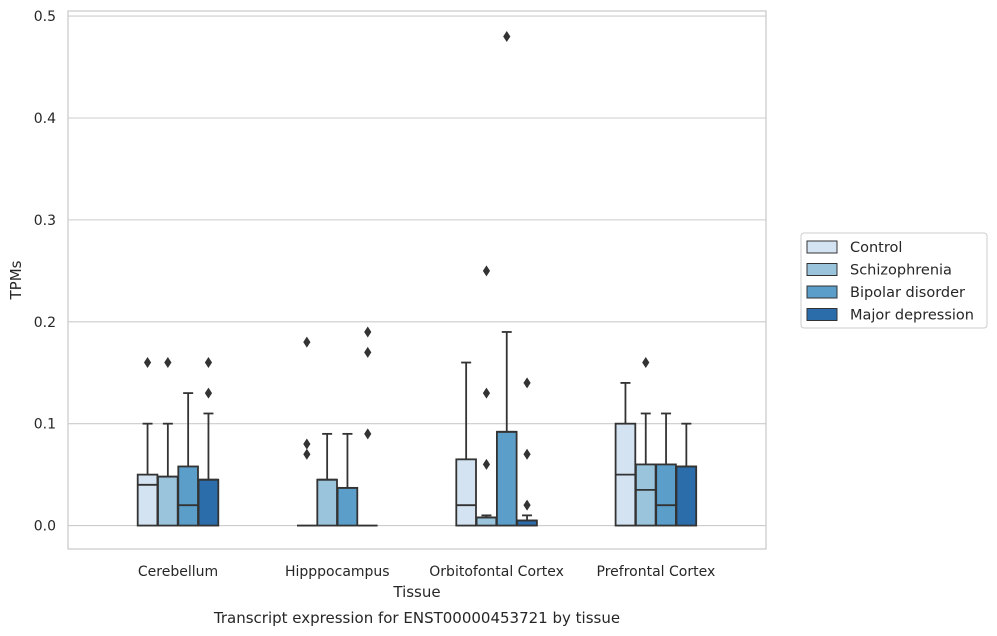  I want to click on legend-label: Major depression, so click(912, 316).